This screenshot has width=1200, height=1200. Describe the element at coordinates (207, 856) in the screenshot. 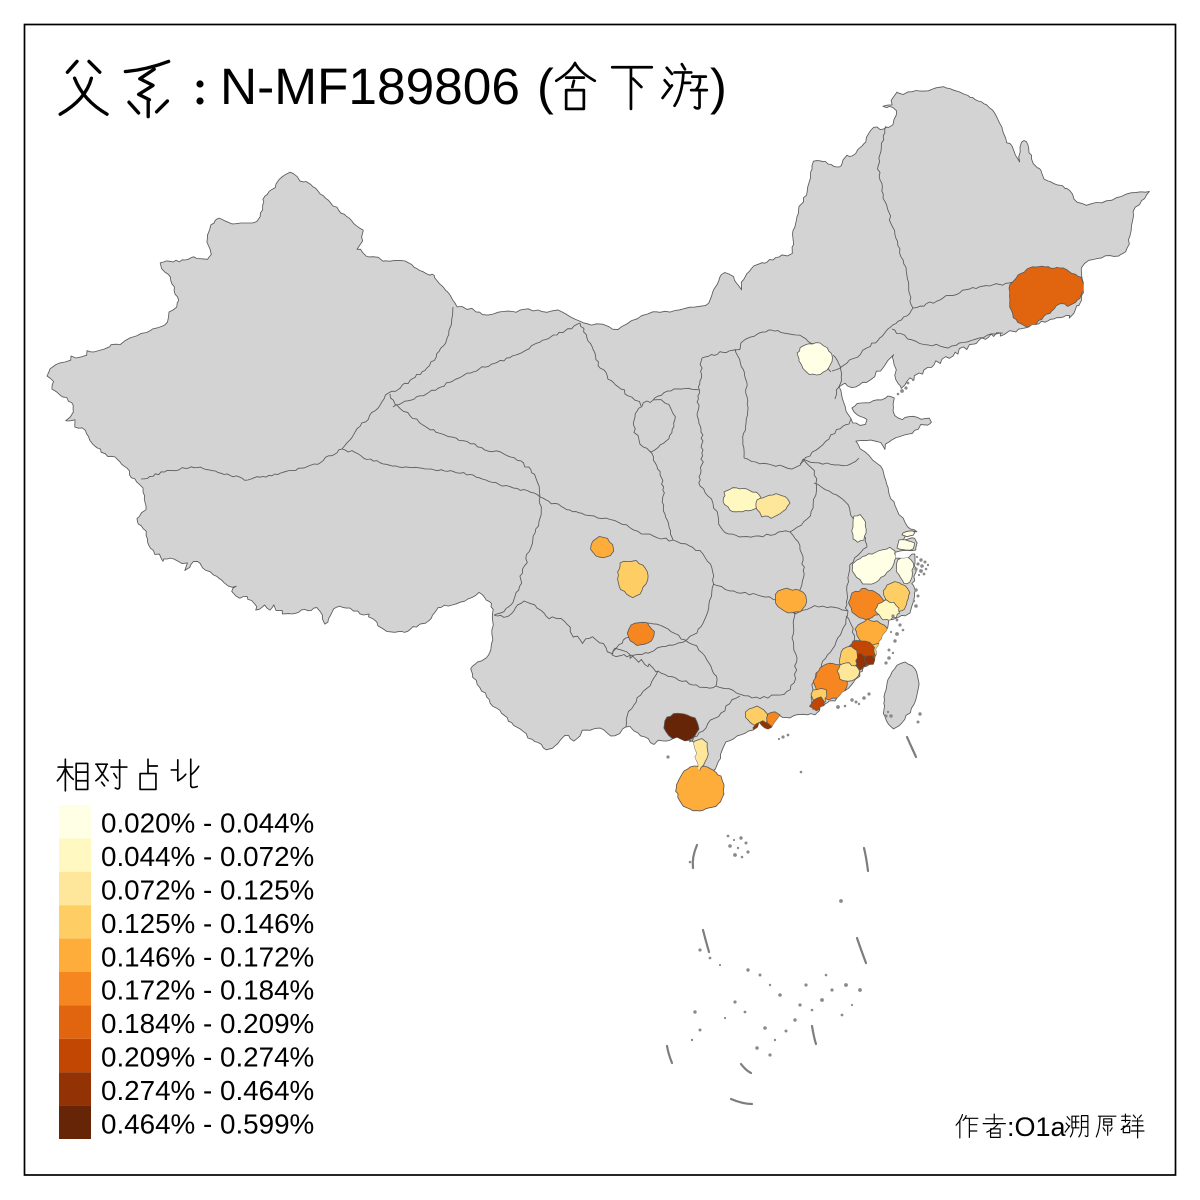

I see `svg-text: 0.044% - 0.072%` at that location.